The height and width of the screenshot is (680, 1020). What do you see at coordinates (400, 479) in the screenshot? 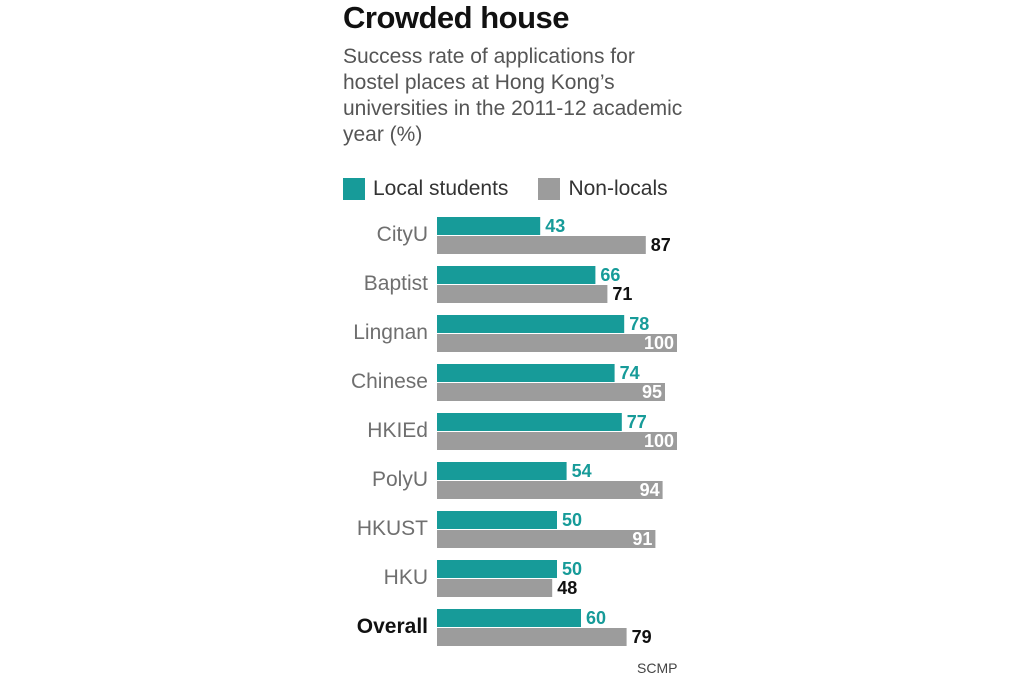
I see `category-label-polyu: PolyU` at bounding box center [400, 479].